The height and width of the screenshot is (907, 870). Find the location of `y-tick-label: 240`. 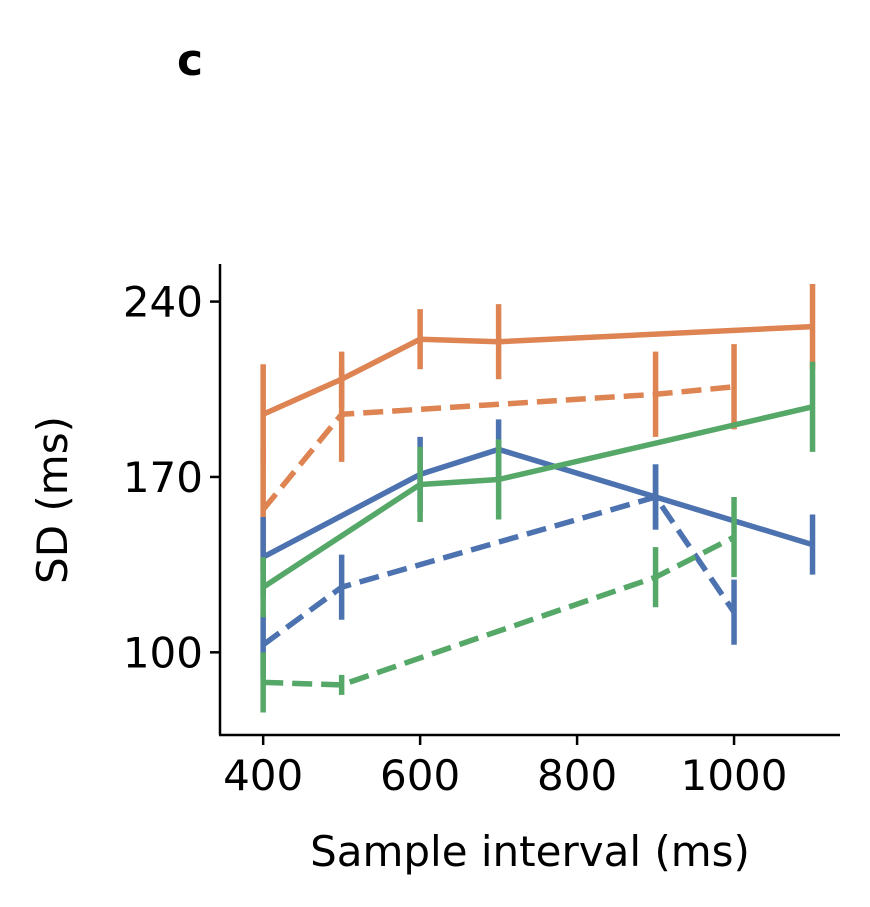

y-tick-label: 240 is located at coordinates (163, 302).